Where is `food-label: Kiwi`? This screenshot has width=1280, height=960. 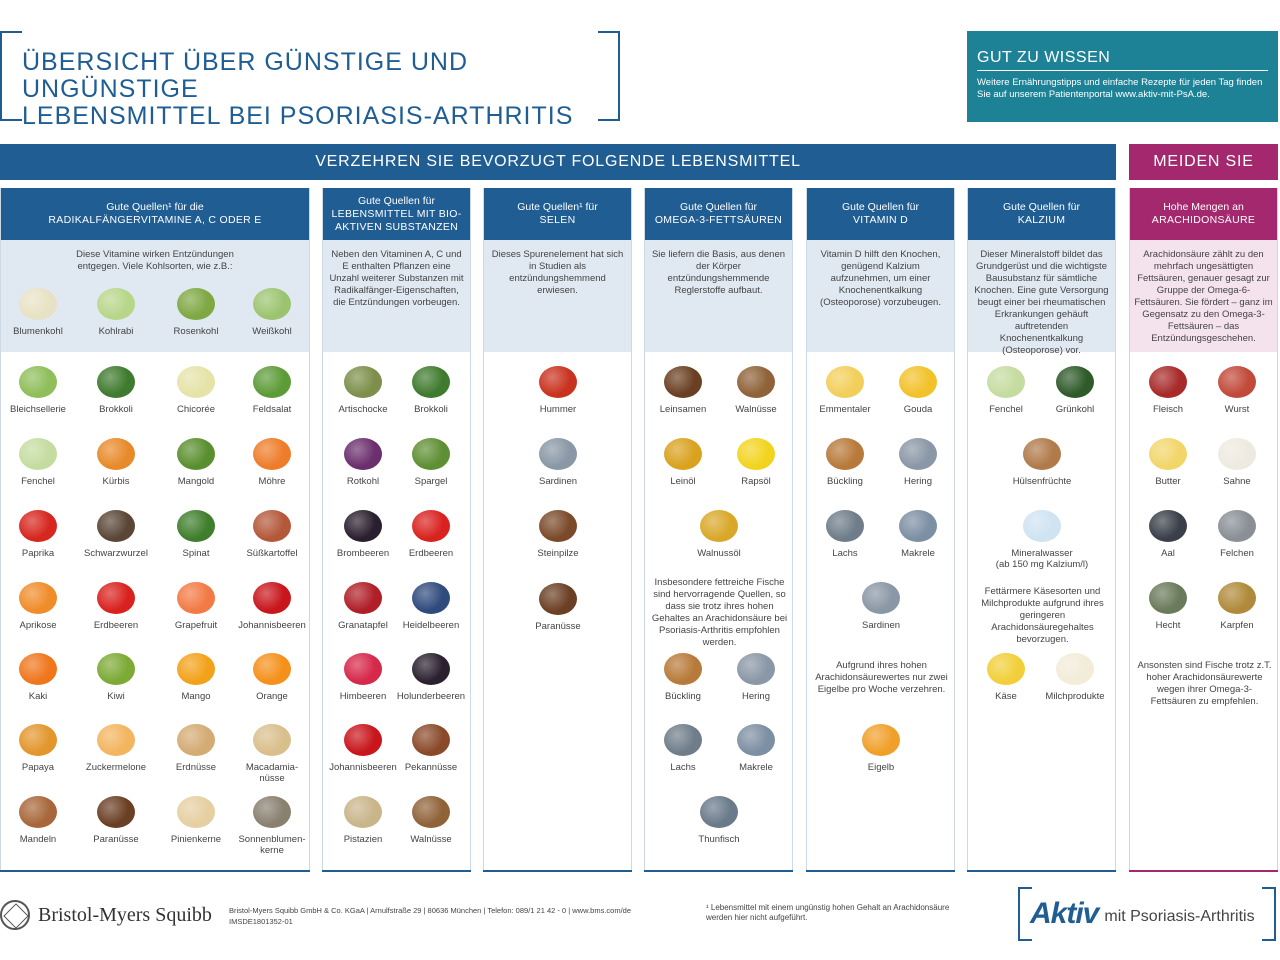
food-label: Kiwi is located at coordinates (116, 696).